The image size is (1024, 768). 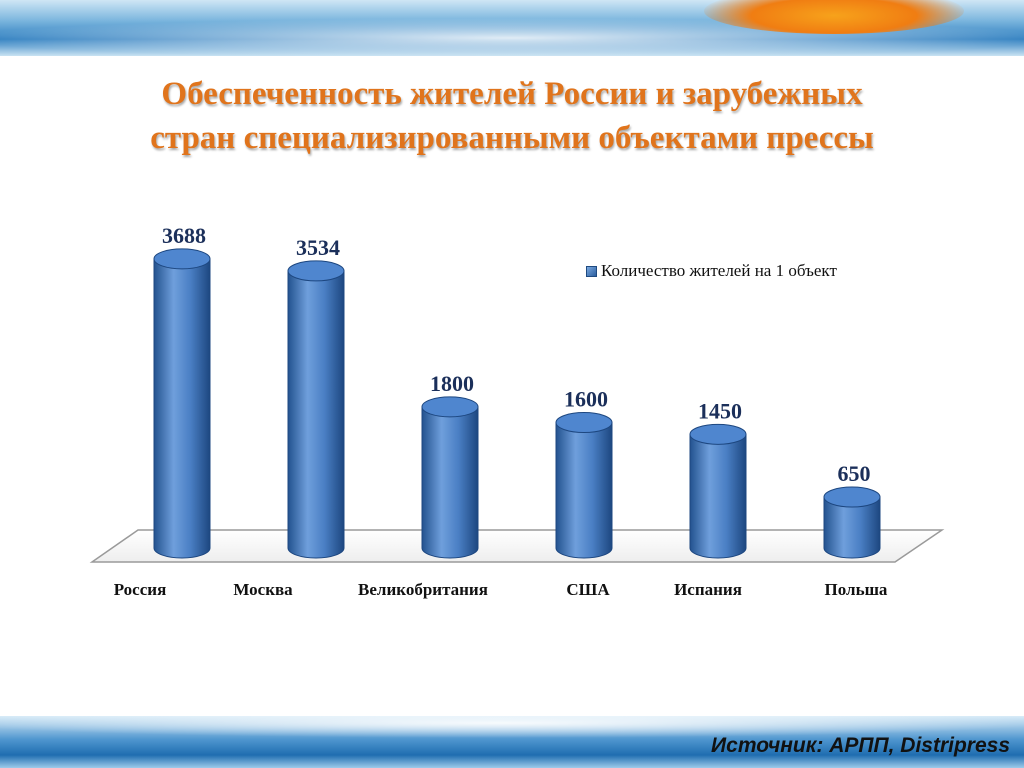 I want to click on top-banner, so click(x=512, y=28).